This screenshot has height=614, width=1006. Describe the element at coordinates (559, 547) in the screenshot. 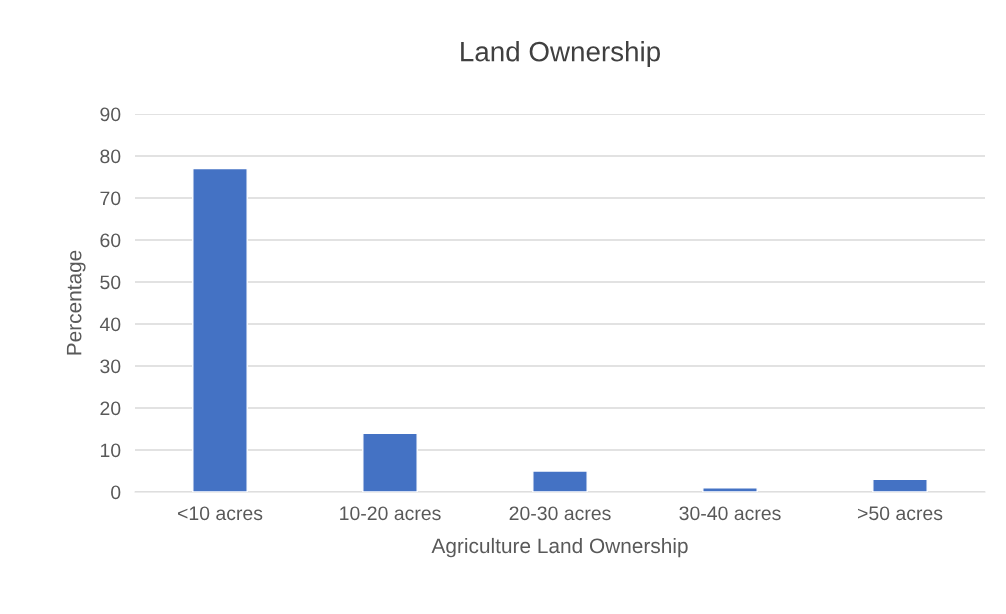

I see `x-axis-title: Agriculture Land Ownership` at that location.